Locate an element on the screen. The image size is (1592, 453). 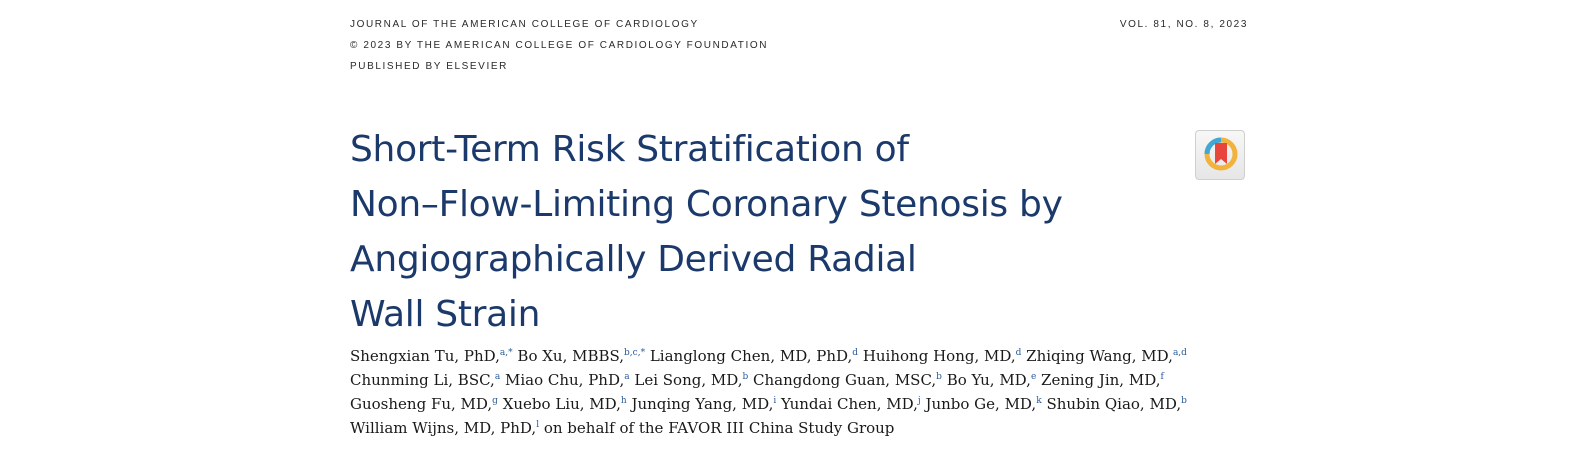
author-name: Zhiqing Wang, MD, is located at coordinates (1097, 356).